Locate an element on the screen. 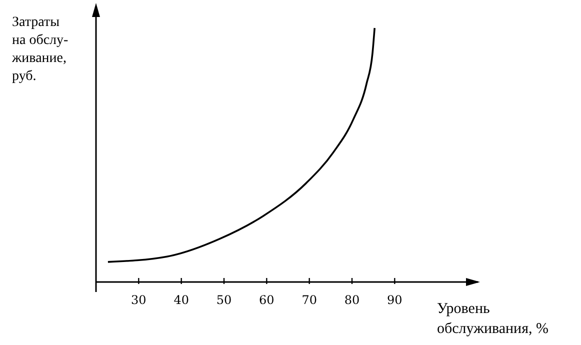 This screenshot has width=581, height=345. x-axis-title: Уровень обслуживания, % is located at coordinates (492, 319).